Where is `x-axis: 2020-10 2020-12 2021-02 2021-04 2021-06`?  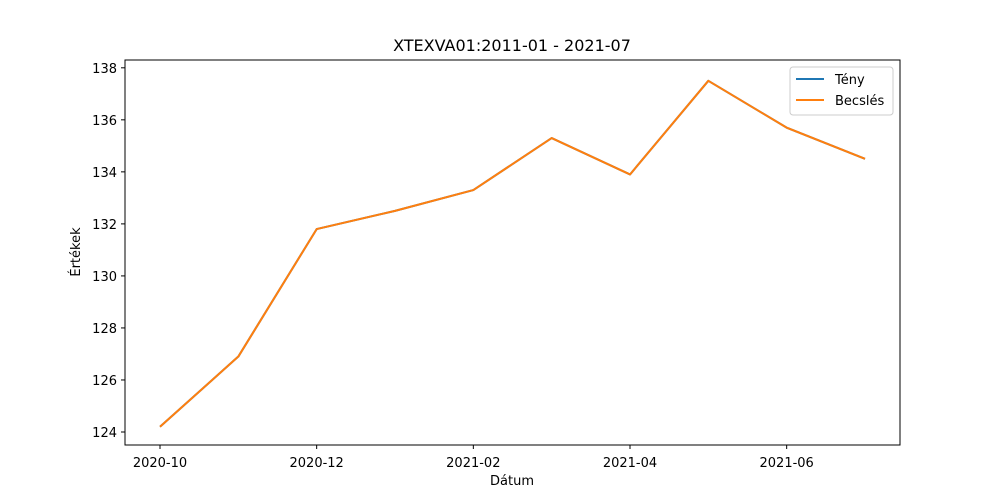
x-axis: 2020-10 2020-12 2021-02 2021-04 2021-06 is located at coordinates (473, 458).